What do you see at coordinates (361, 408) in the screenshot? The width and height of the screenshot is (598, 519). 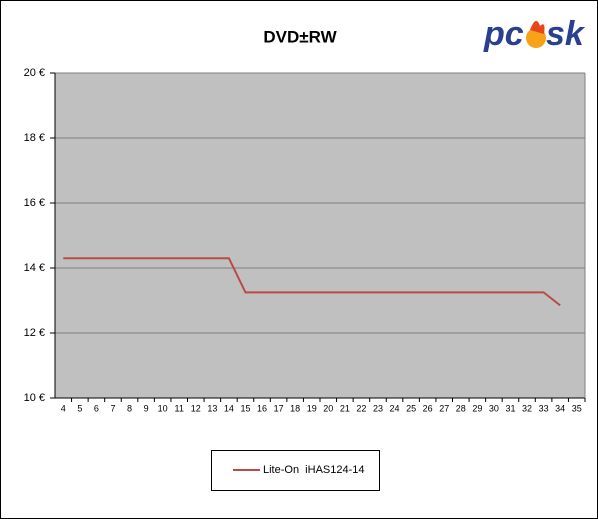 I see `x-tick-label: 22` at bounding box center [361, 408].